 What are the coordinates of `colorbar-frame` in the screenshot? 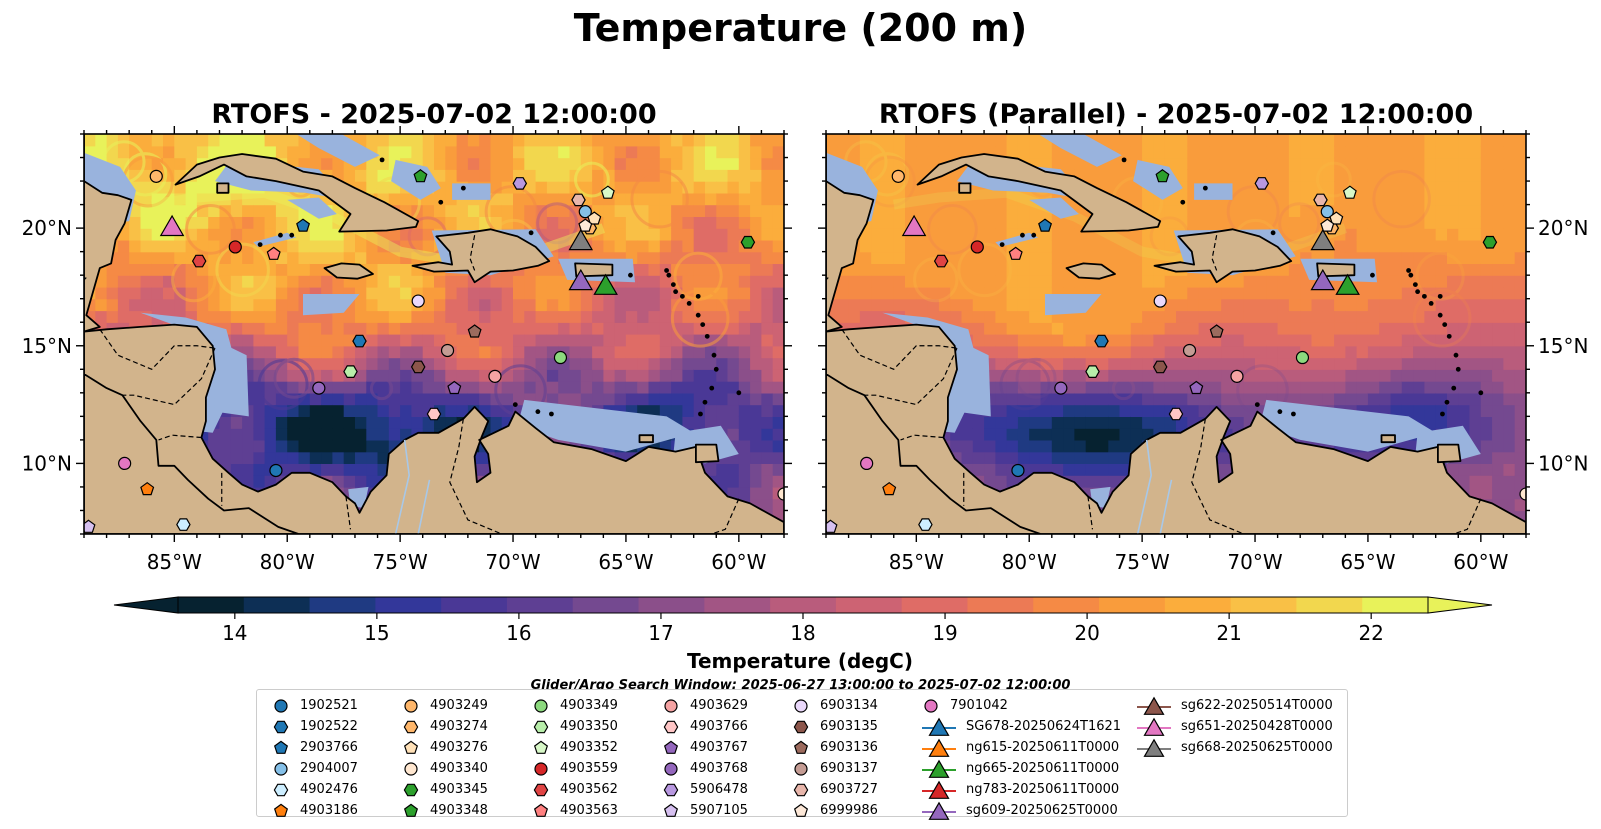 It's located at (803, 605).